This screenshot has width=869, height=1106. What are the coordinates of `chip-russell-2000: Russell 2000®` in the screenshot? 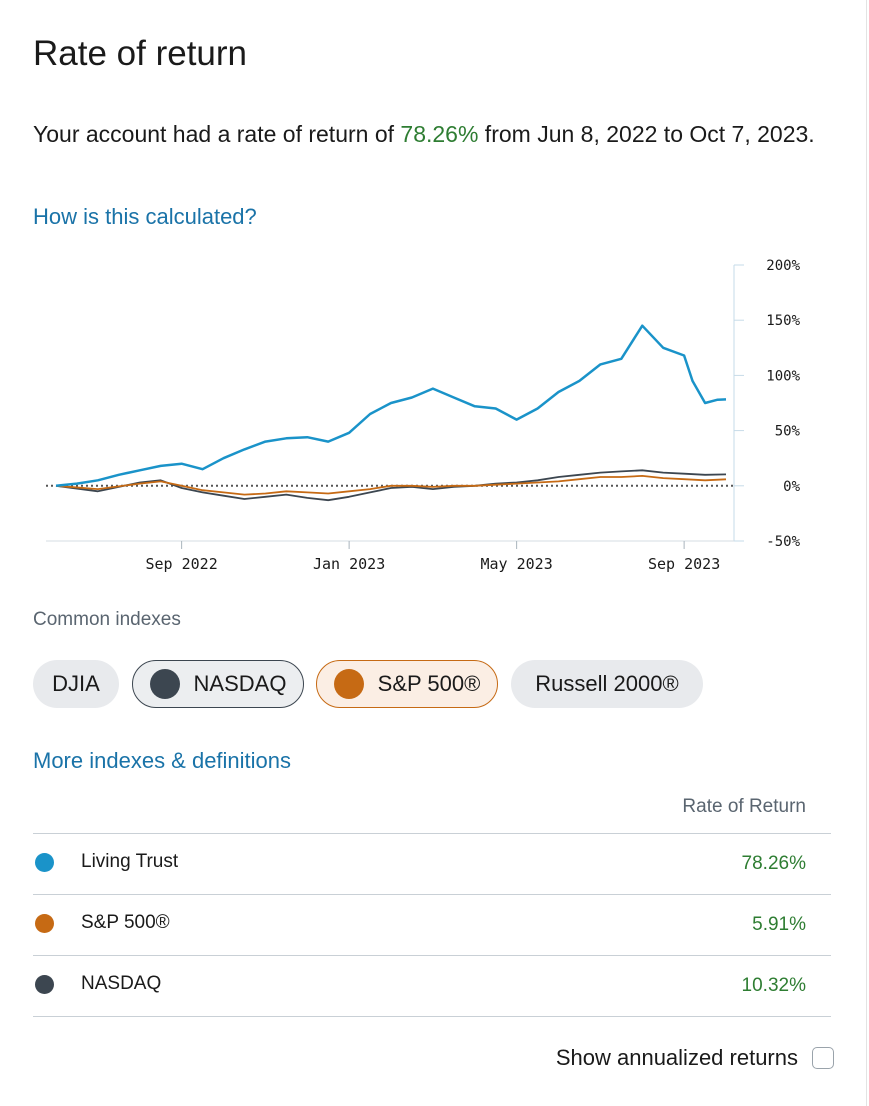 It's located at (607, 684).